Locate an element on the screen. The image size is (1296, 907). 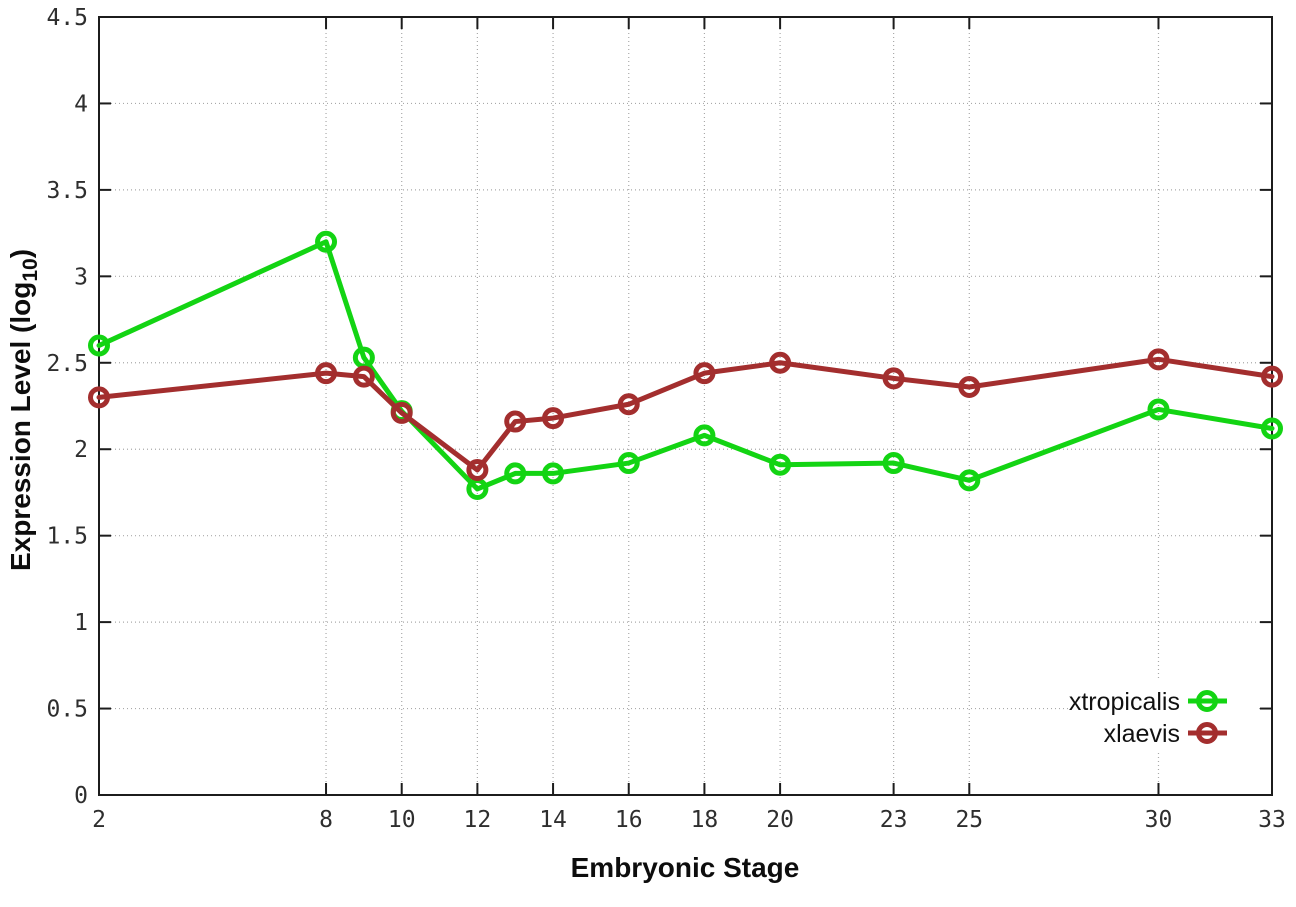
x-tick-label: 16 is located at coordinates (629, 820).